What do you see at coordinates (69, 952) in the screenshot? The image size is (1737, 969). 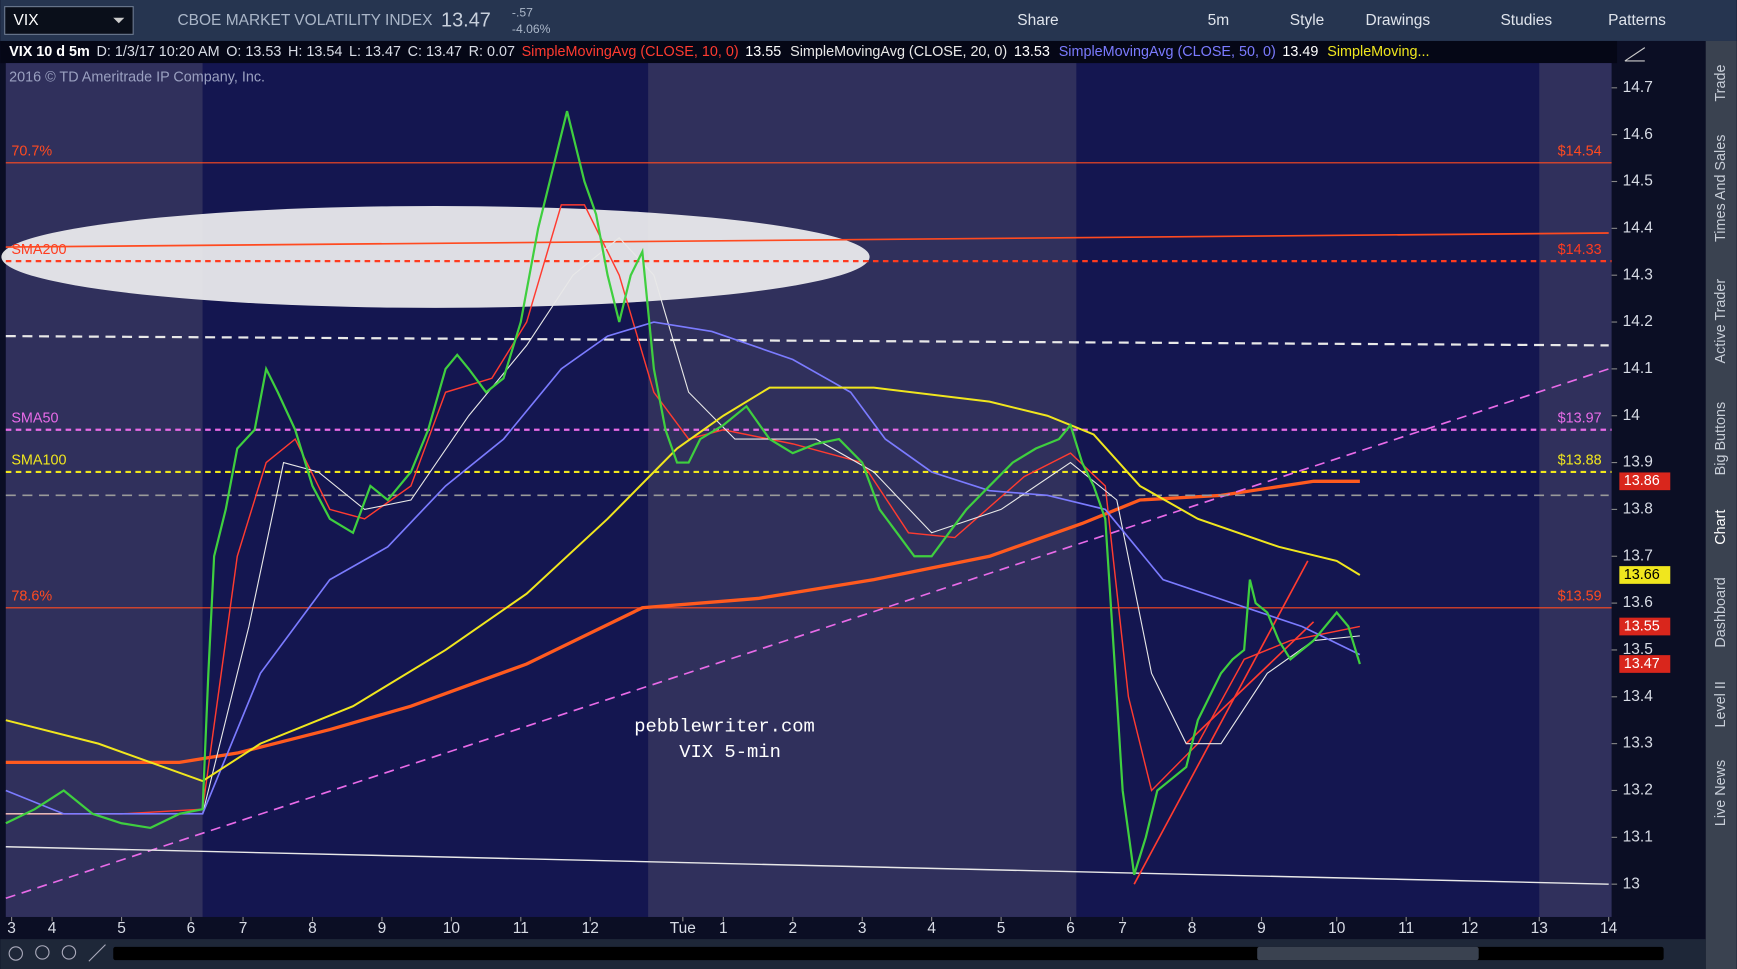 I see `zoom-out-icon` at bounding box center [69, 952].